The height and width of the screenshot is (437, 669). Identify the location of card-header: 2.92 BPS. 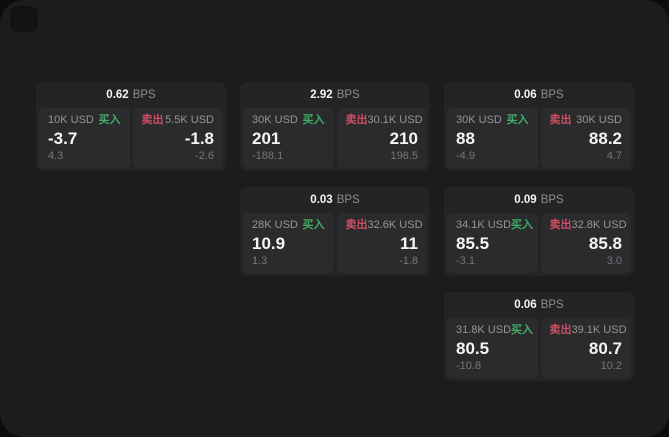
(335, 95).